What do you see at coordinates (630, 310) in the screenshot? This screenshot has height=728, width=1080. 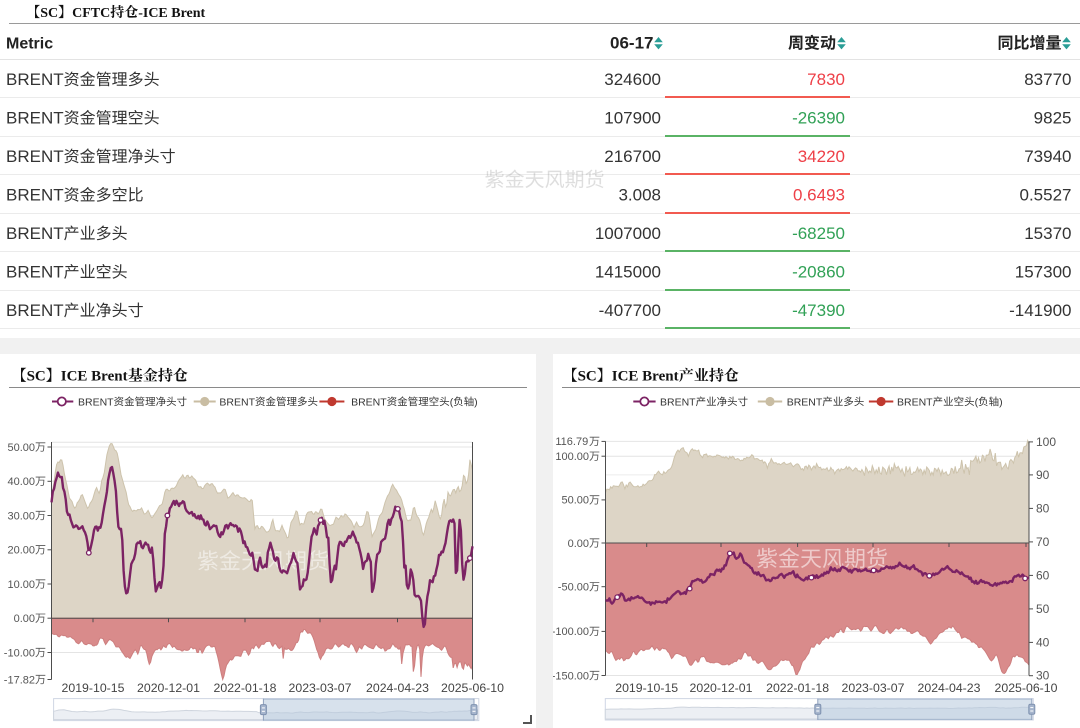 I see `svg-text: -407700` at bounding box center [630, 310].